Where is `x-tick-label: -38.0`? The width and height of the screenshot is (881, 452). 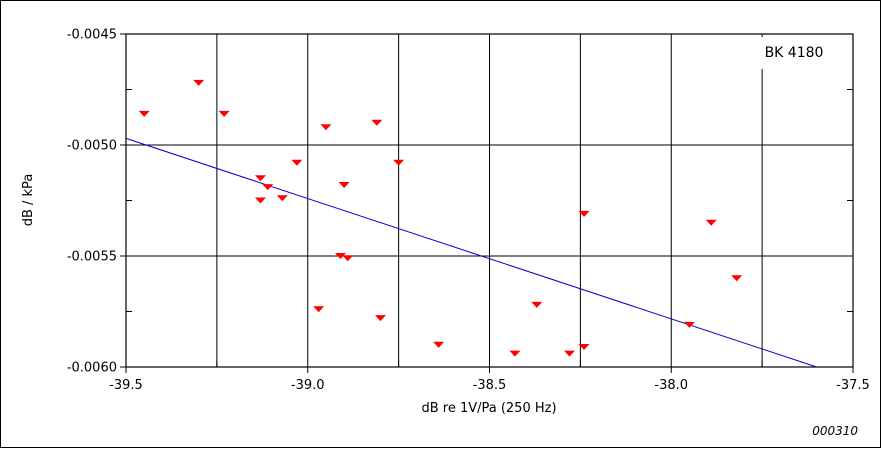
x-tick-label: -38.0 is located at coordinates (671, 385).